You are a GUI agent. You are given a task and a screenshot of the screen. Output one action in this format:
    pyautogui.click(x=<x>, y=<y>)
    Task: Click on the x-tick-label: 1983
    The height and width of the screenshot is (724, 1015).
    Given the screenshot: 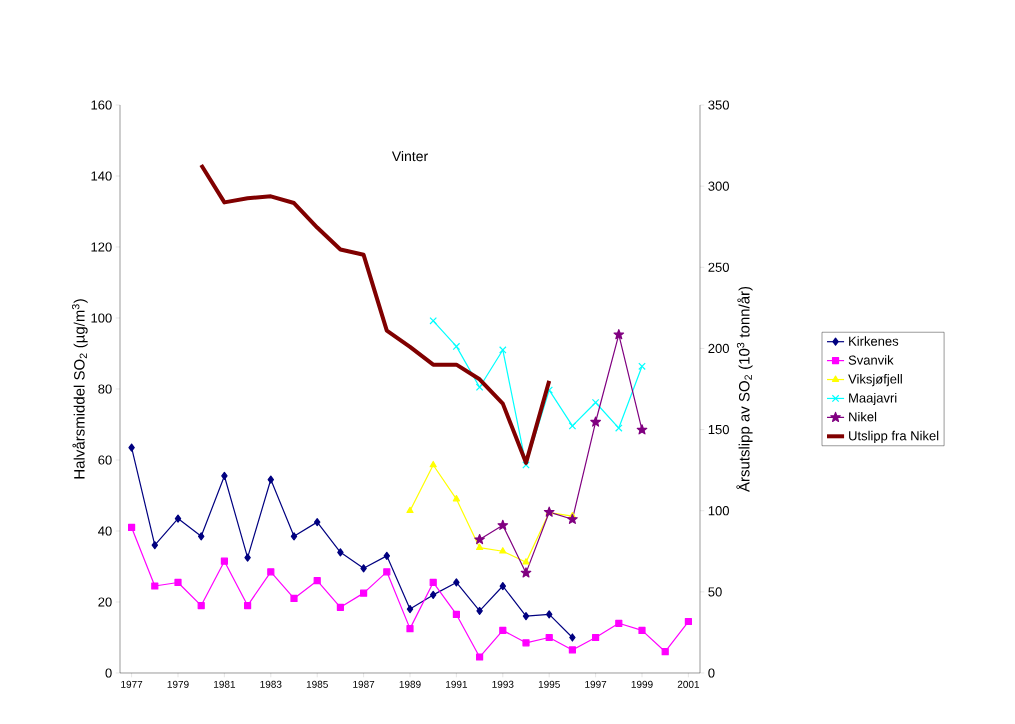 What is the action you would take?
    pyautogui.click(x=271, y=684)
    